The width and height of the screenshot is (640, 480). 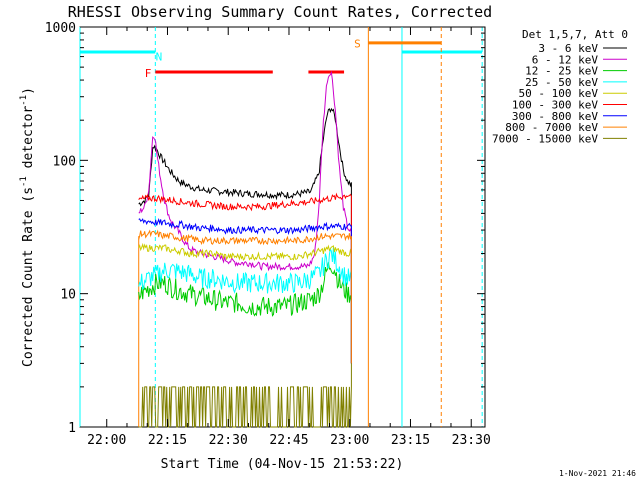 I want to click on legend-label-1: 6 - 12 keV, so click(x=565, y=59).